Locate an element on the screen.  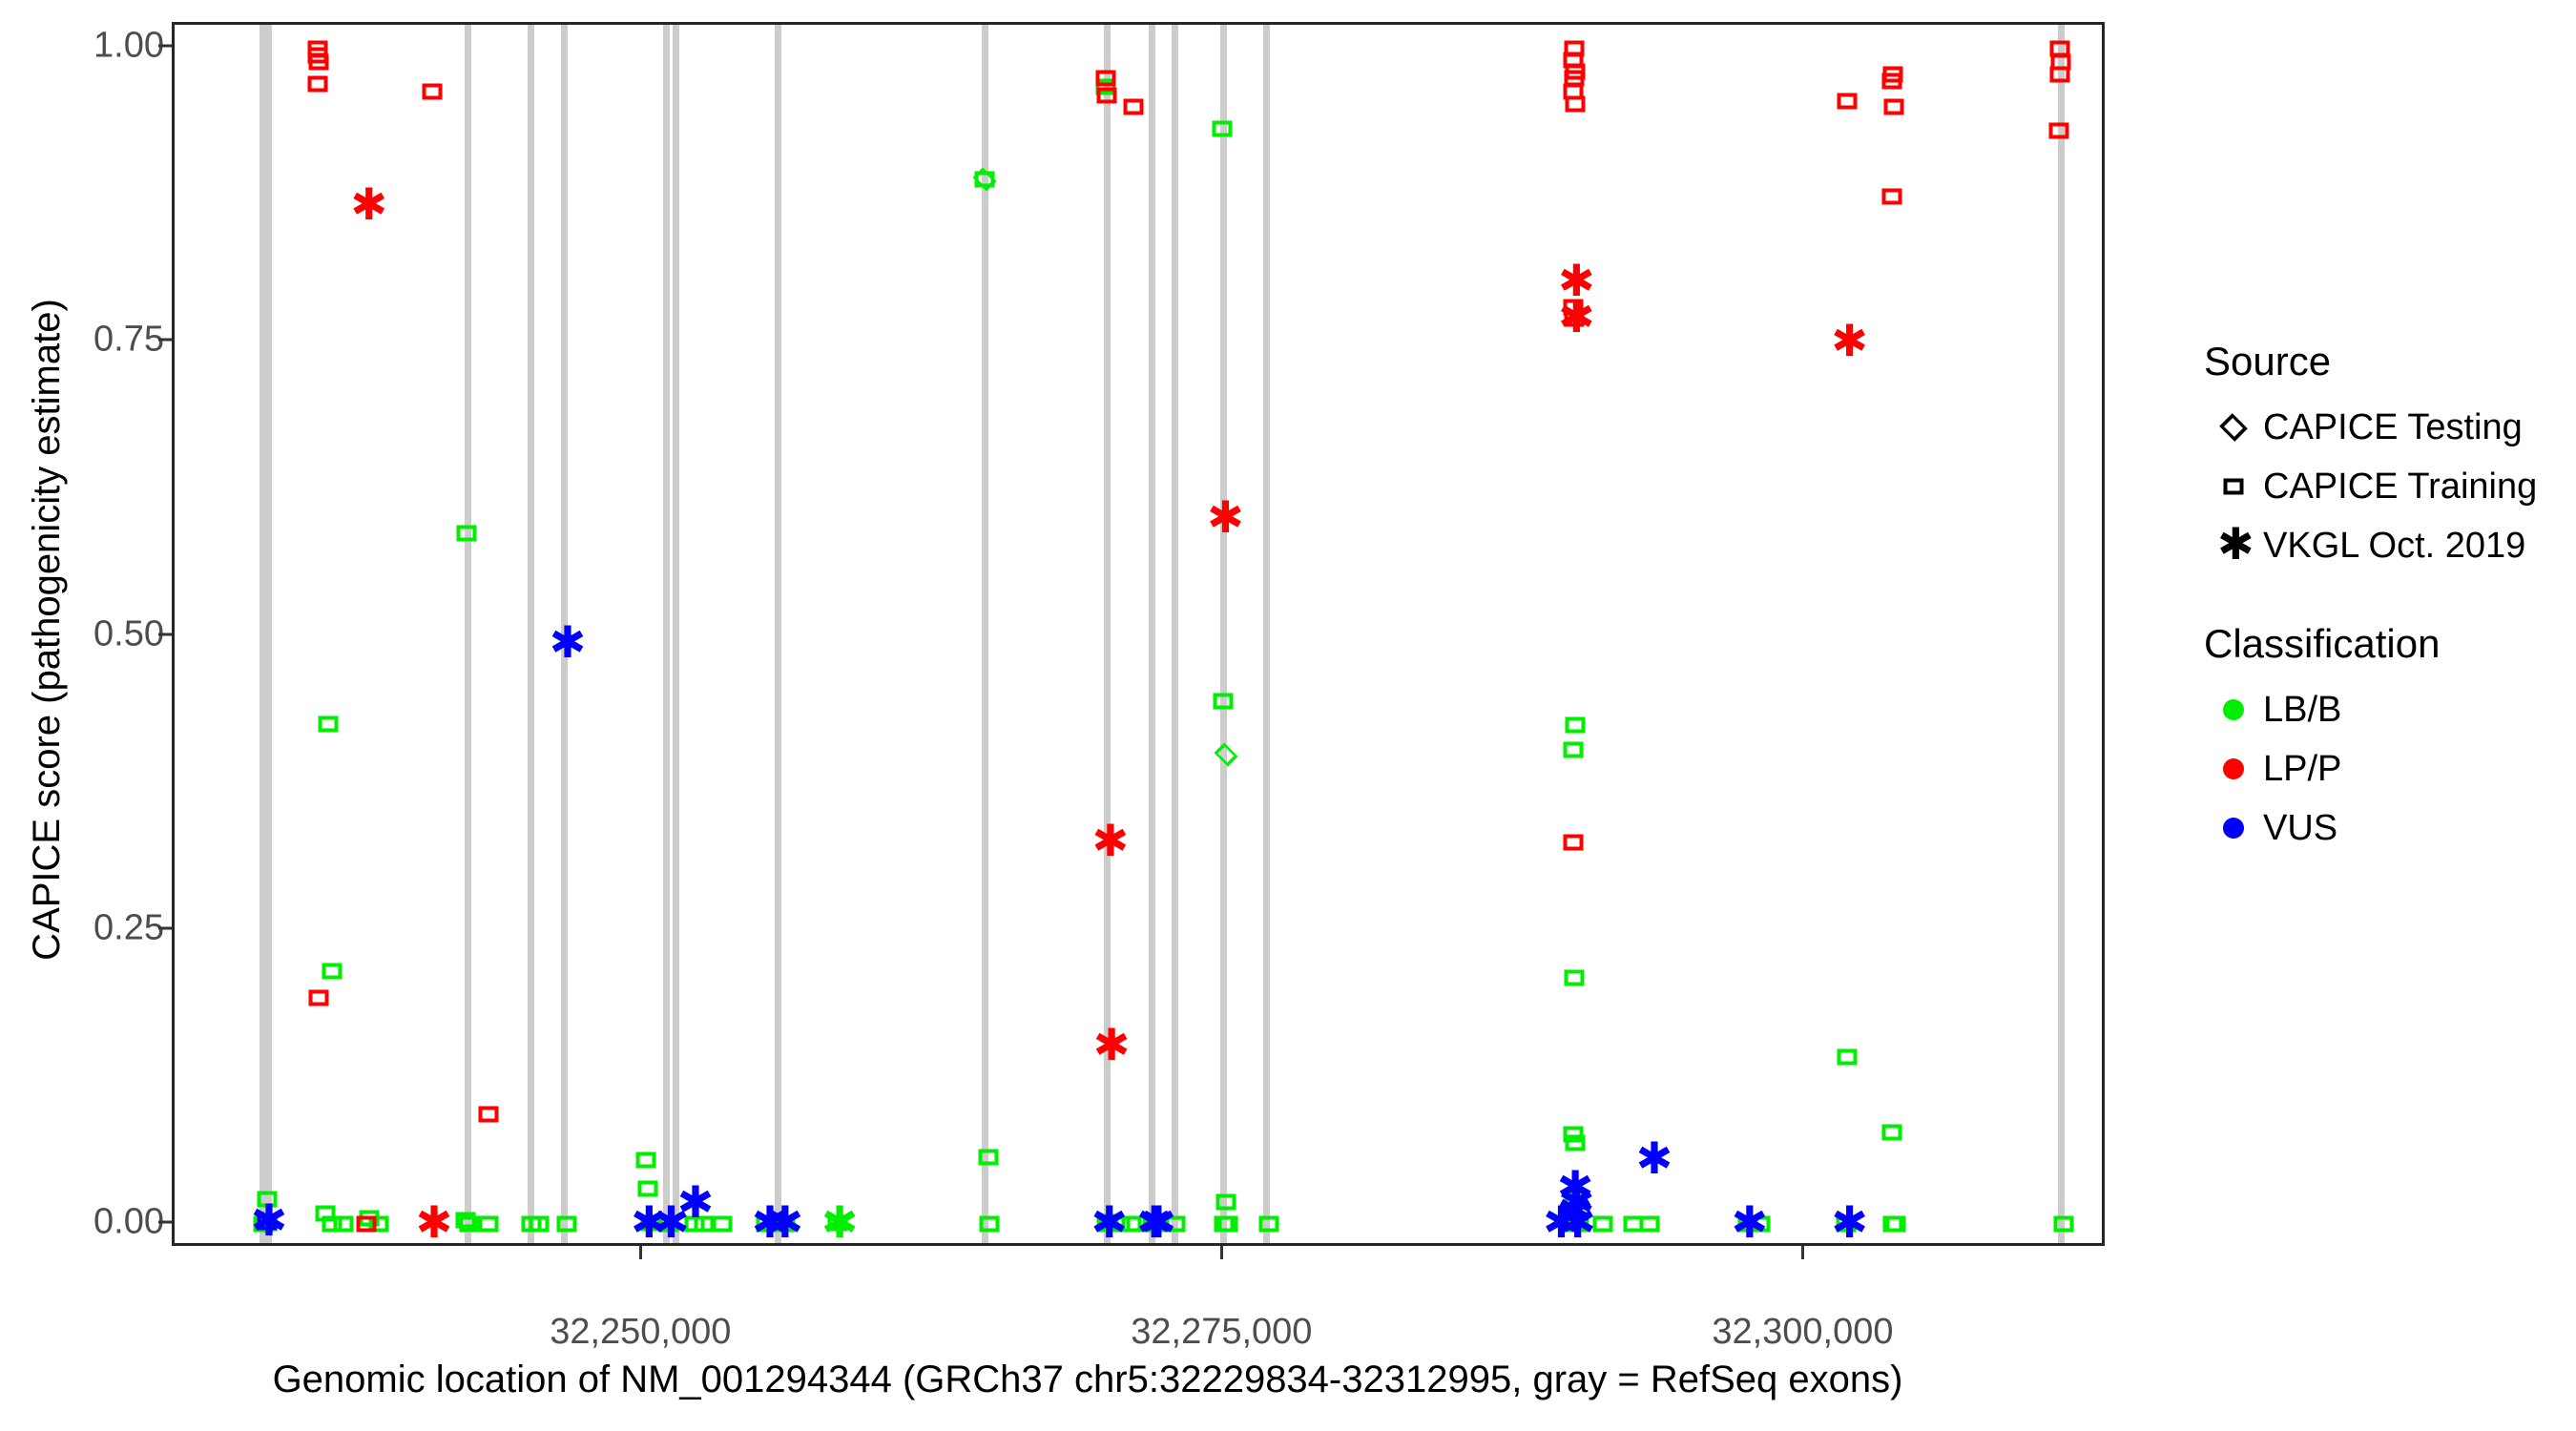
y-tick-label: 0.00 is located at coordinates (128, 1221).